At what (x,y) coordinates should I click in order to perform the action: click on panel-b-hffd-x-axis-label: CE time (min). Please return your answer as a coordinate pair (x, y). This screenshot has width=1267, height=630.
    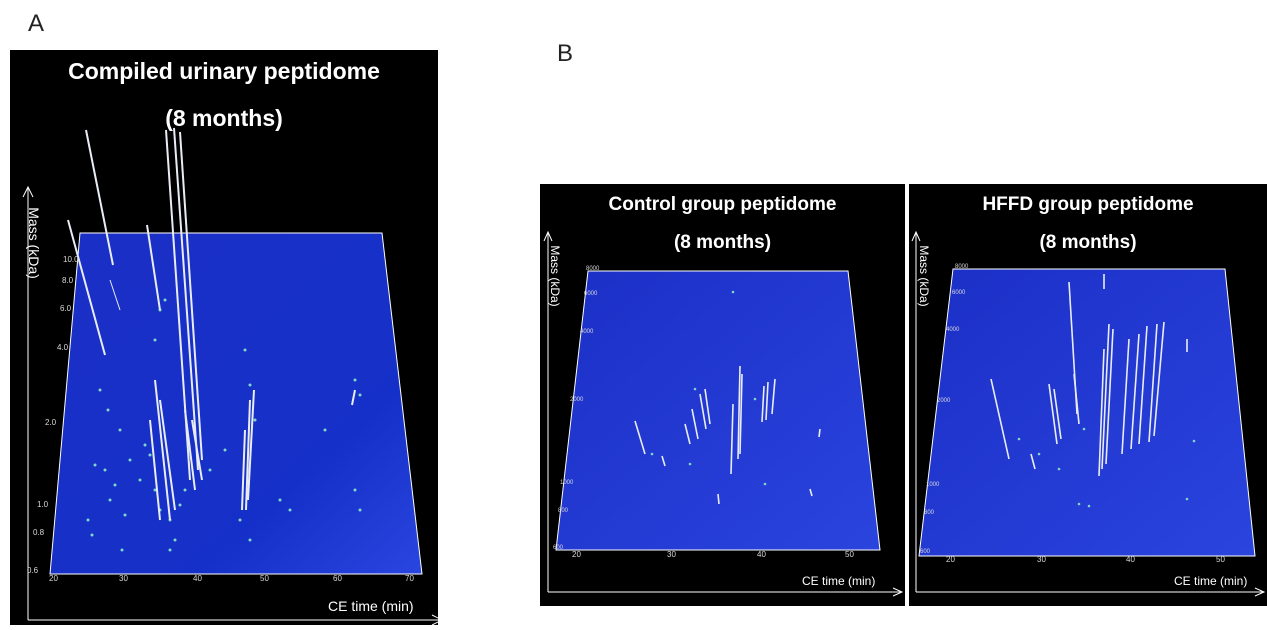
    Looking at the image, I should click on (1211, 581).